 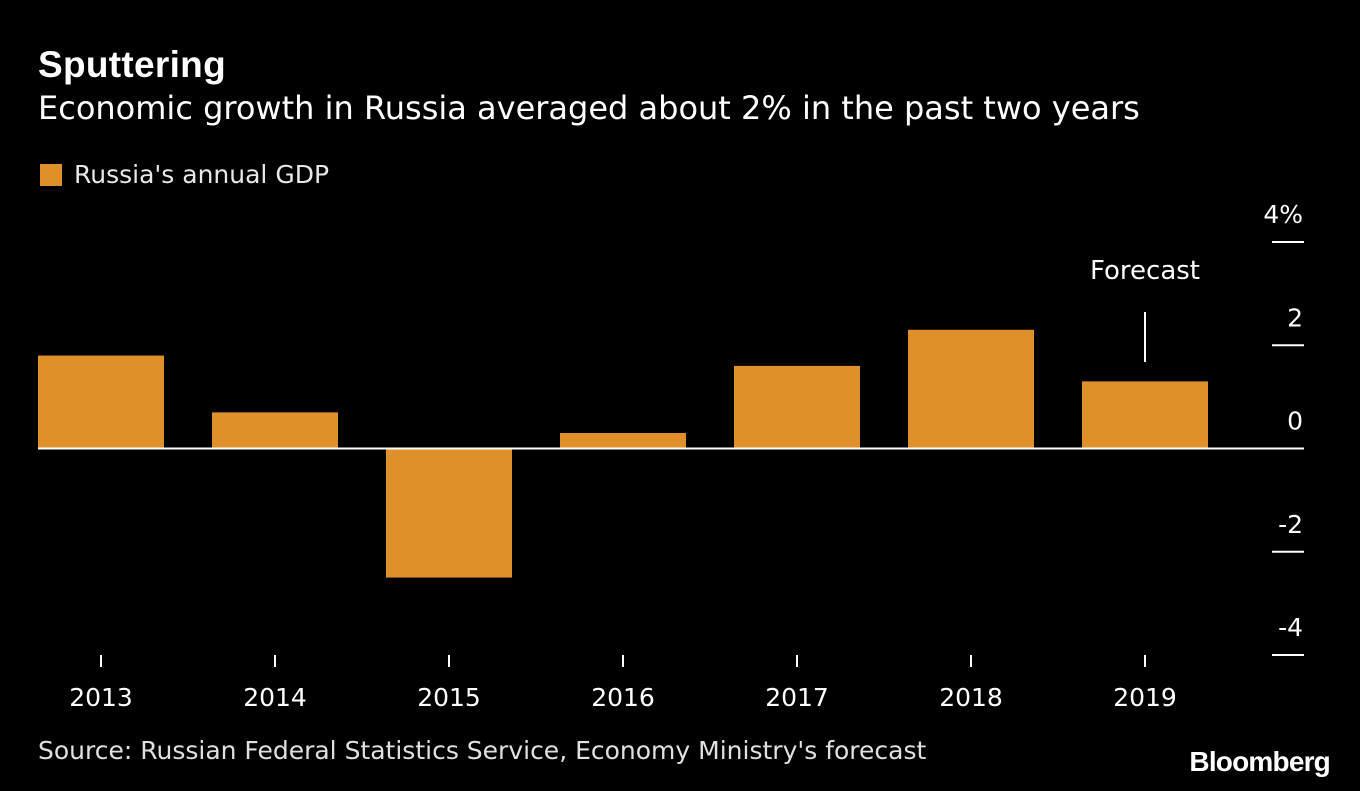 What do you see at coordinates (275, 430) in the screenshot?
I see `bar-2014` at bounding box center [275, 430].